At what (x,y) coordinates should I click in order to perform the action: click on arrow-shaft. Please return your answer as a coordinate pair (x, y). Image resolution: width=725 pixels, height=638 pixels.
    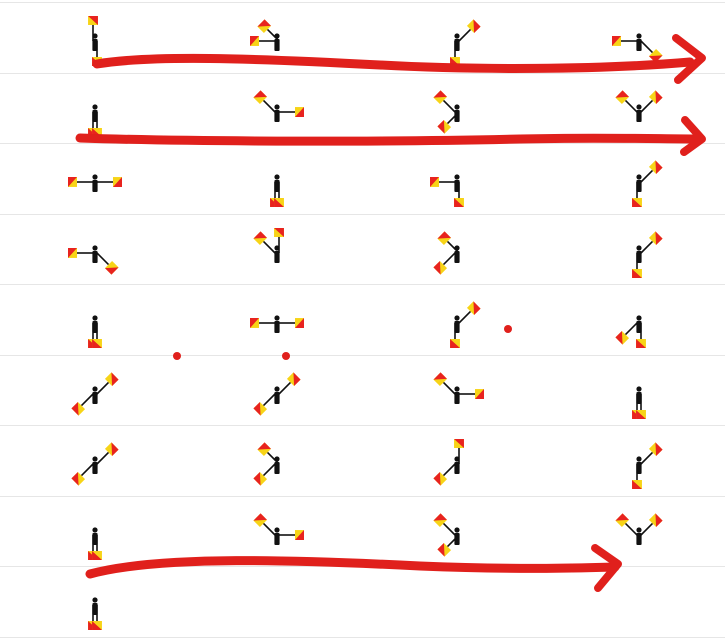
    Looking at the image, I should click on (393, 63).